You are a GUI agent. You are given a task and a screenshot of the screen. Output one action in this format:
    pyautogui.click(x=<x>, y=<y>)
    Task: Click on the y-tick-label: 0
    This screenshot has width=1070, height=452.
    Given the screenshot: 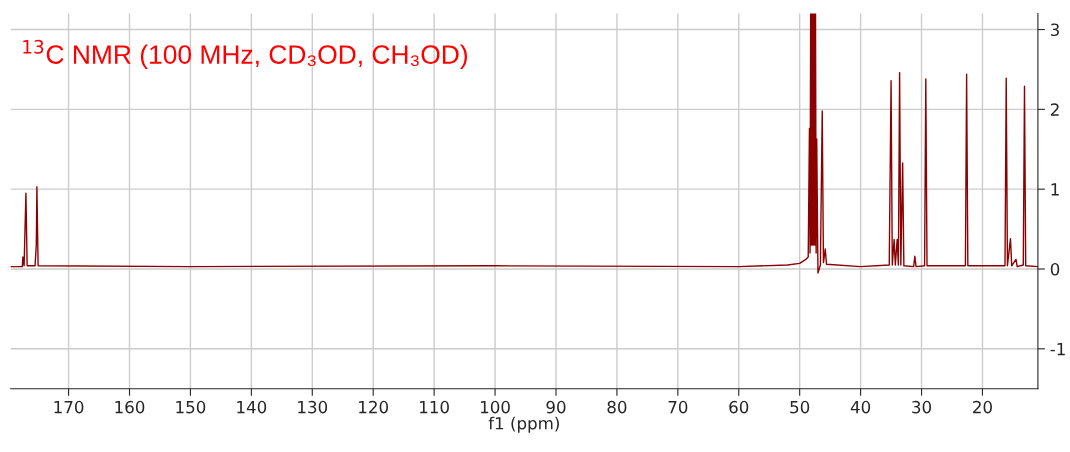 What is the action you would take?
    pyautogui.click(x=1055, y=269)
    